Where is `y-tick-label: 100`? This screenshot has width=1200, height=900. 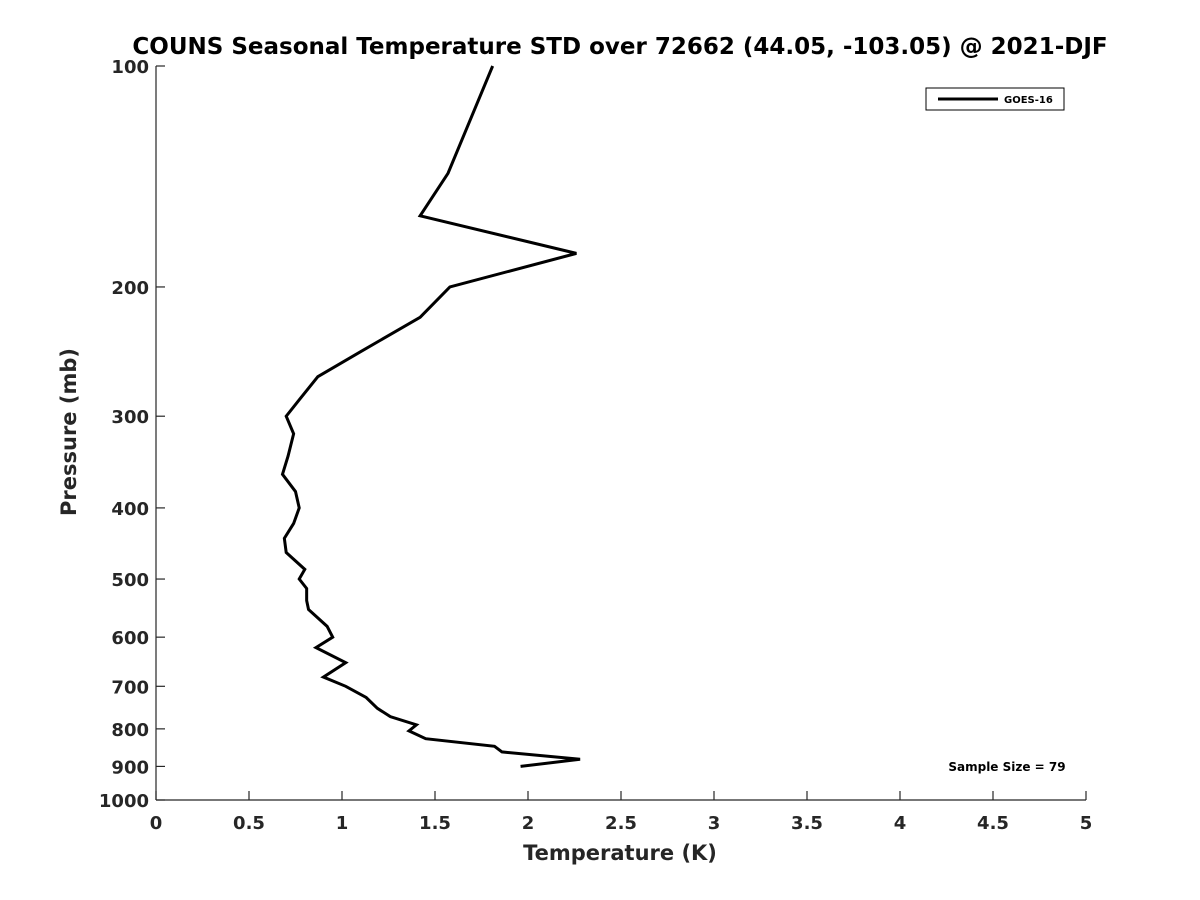 y-tick-label: 100 is located at coordinates (130, 67).